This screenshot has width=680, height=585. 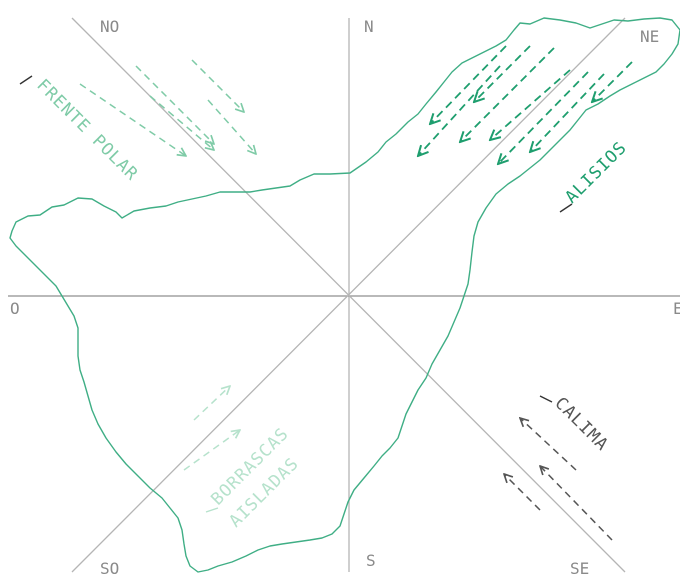 I want to click on calima-text: CALIMA, so click(x=581, y=424).